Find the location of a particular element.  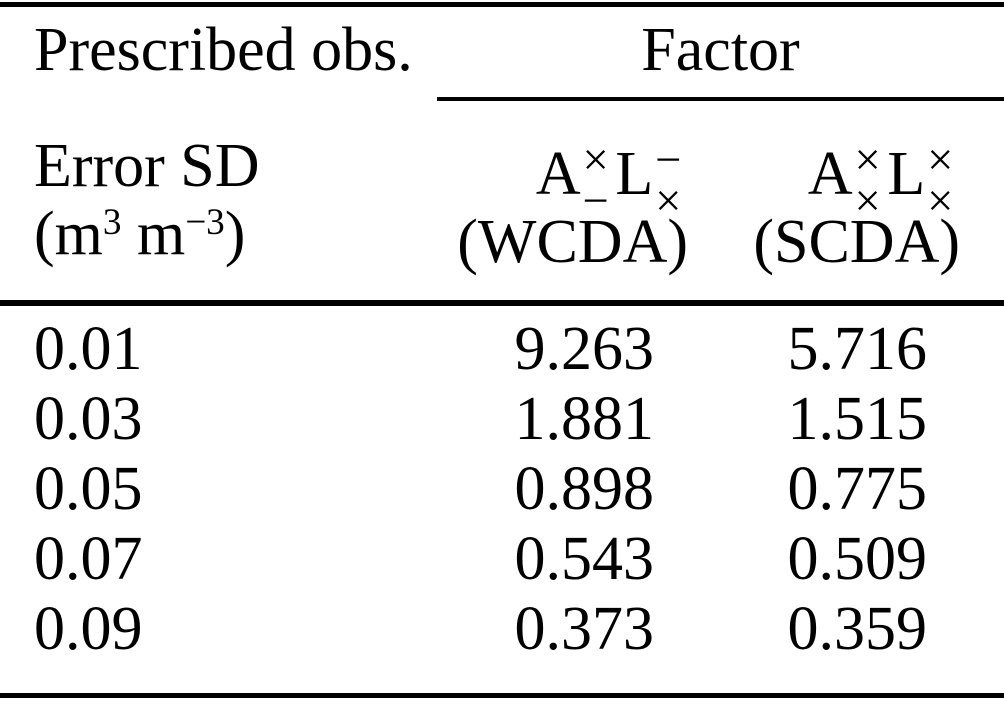

cell-wcda-factor: 1.881 is located at coordinates (584, 419).